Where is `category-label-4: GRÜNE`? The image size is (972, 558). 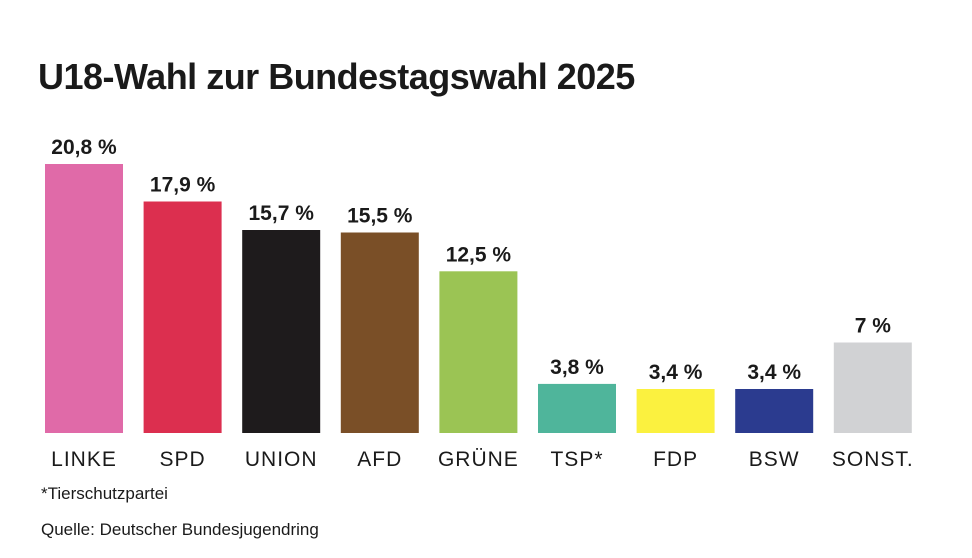 category-label-4: GRÜNE is located at coordinates (478, 459).